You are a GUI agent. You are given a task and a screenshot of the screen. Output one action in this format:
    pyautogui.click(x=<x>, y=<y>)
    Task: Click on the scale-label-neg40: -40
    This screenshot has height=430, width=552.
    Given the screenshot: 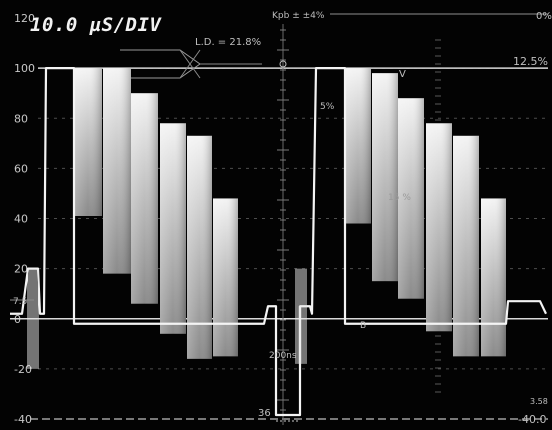 What is the action you would take?
    pyautogui.click(x=23, y=419)
    